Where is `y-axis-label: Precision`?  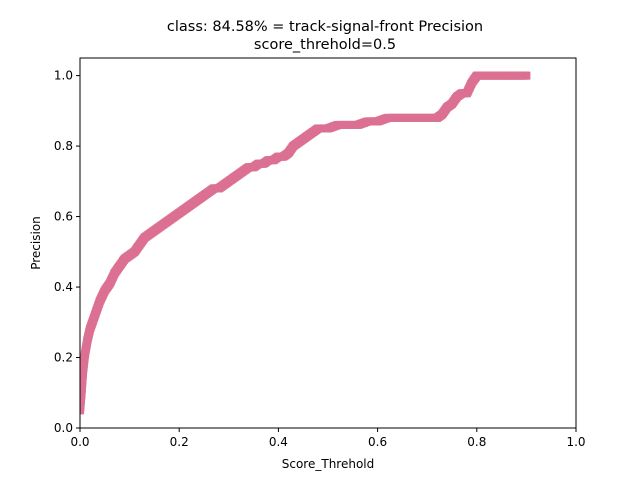
y-axis-label: Precision is located at coordinates (36, 243).